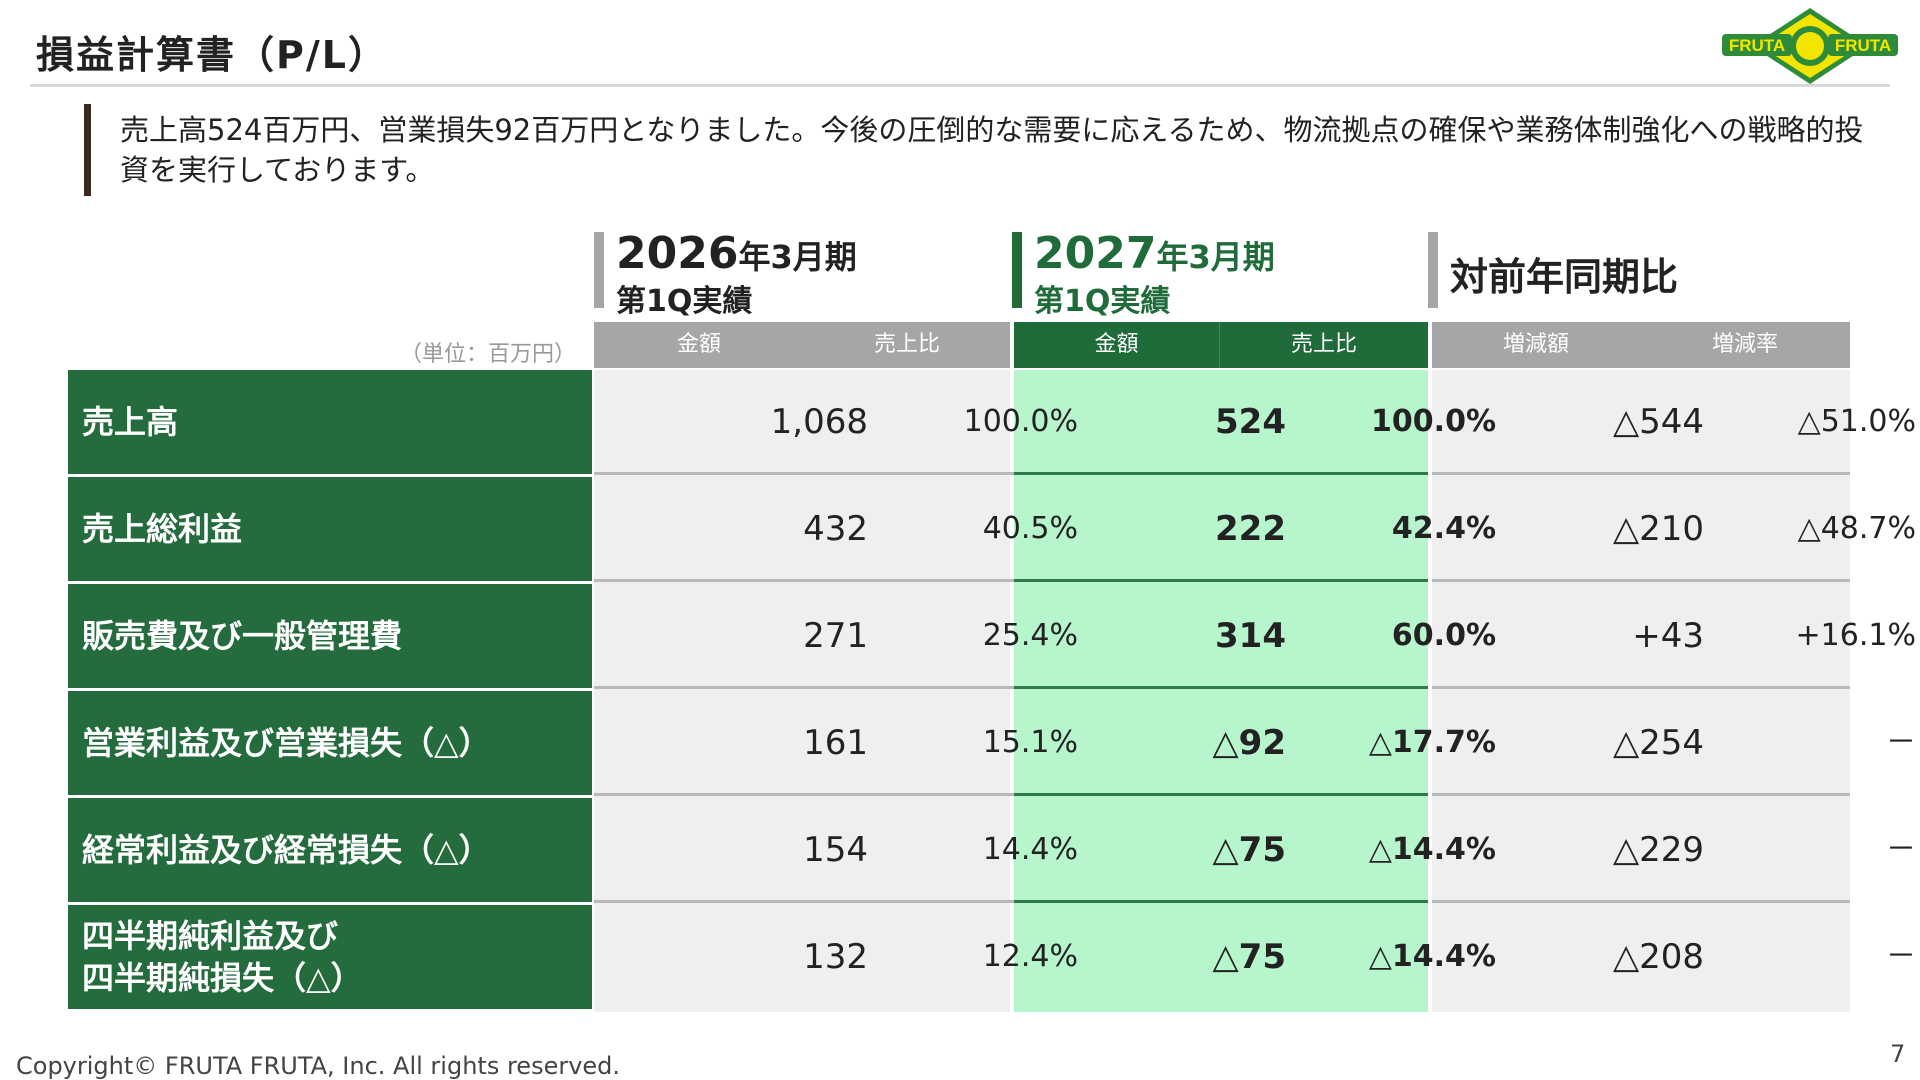 This screenshot has width=1920, height=1080. I want to click on prev-amount: 1,068, so click(819, 422).